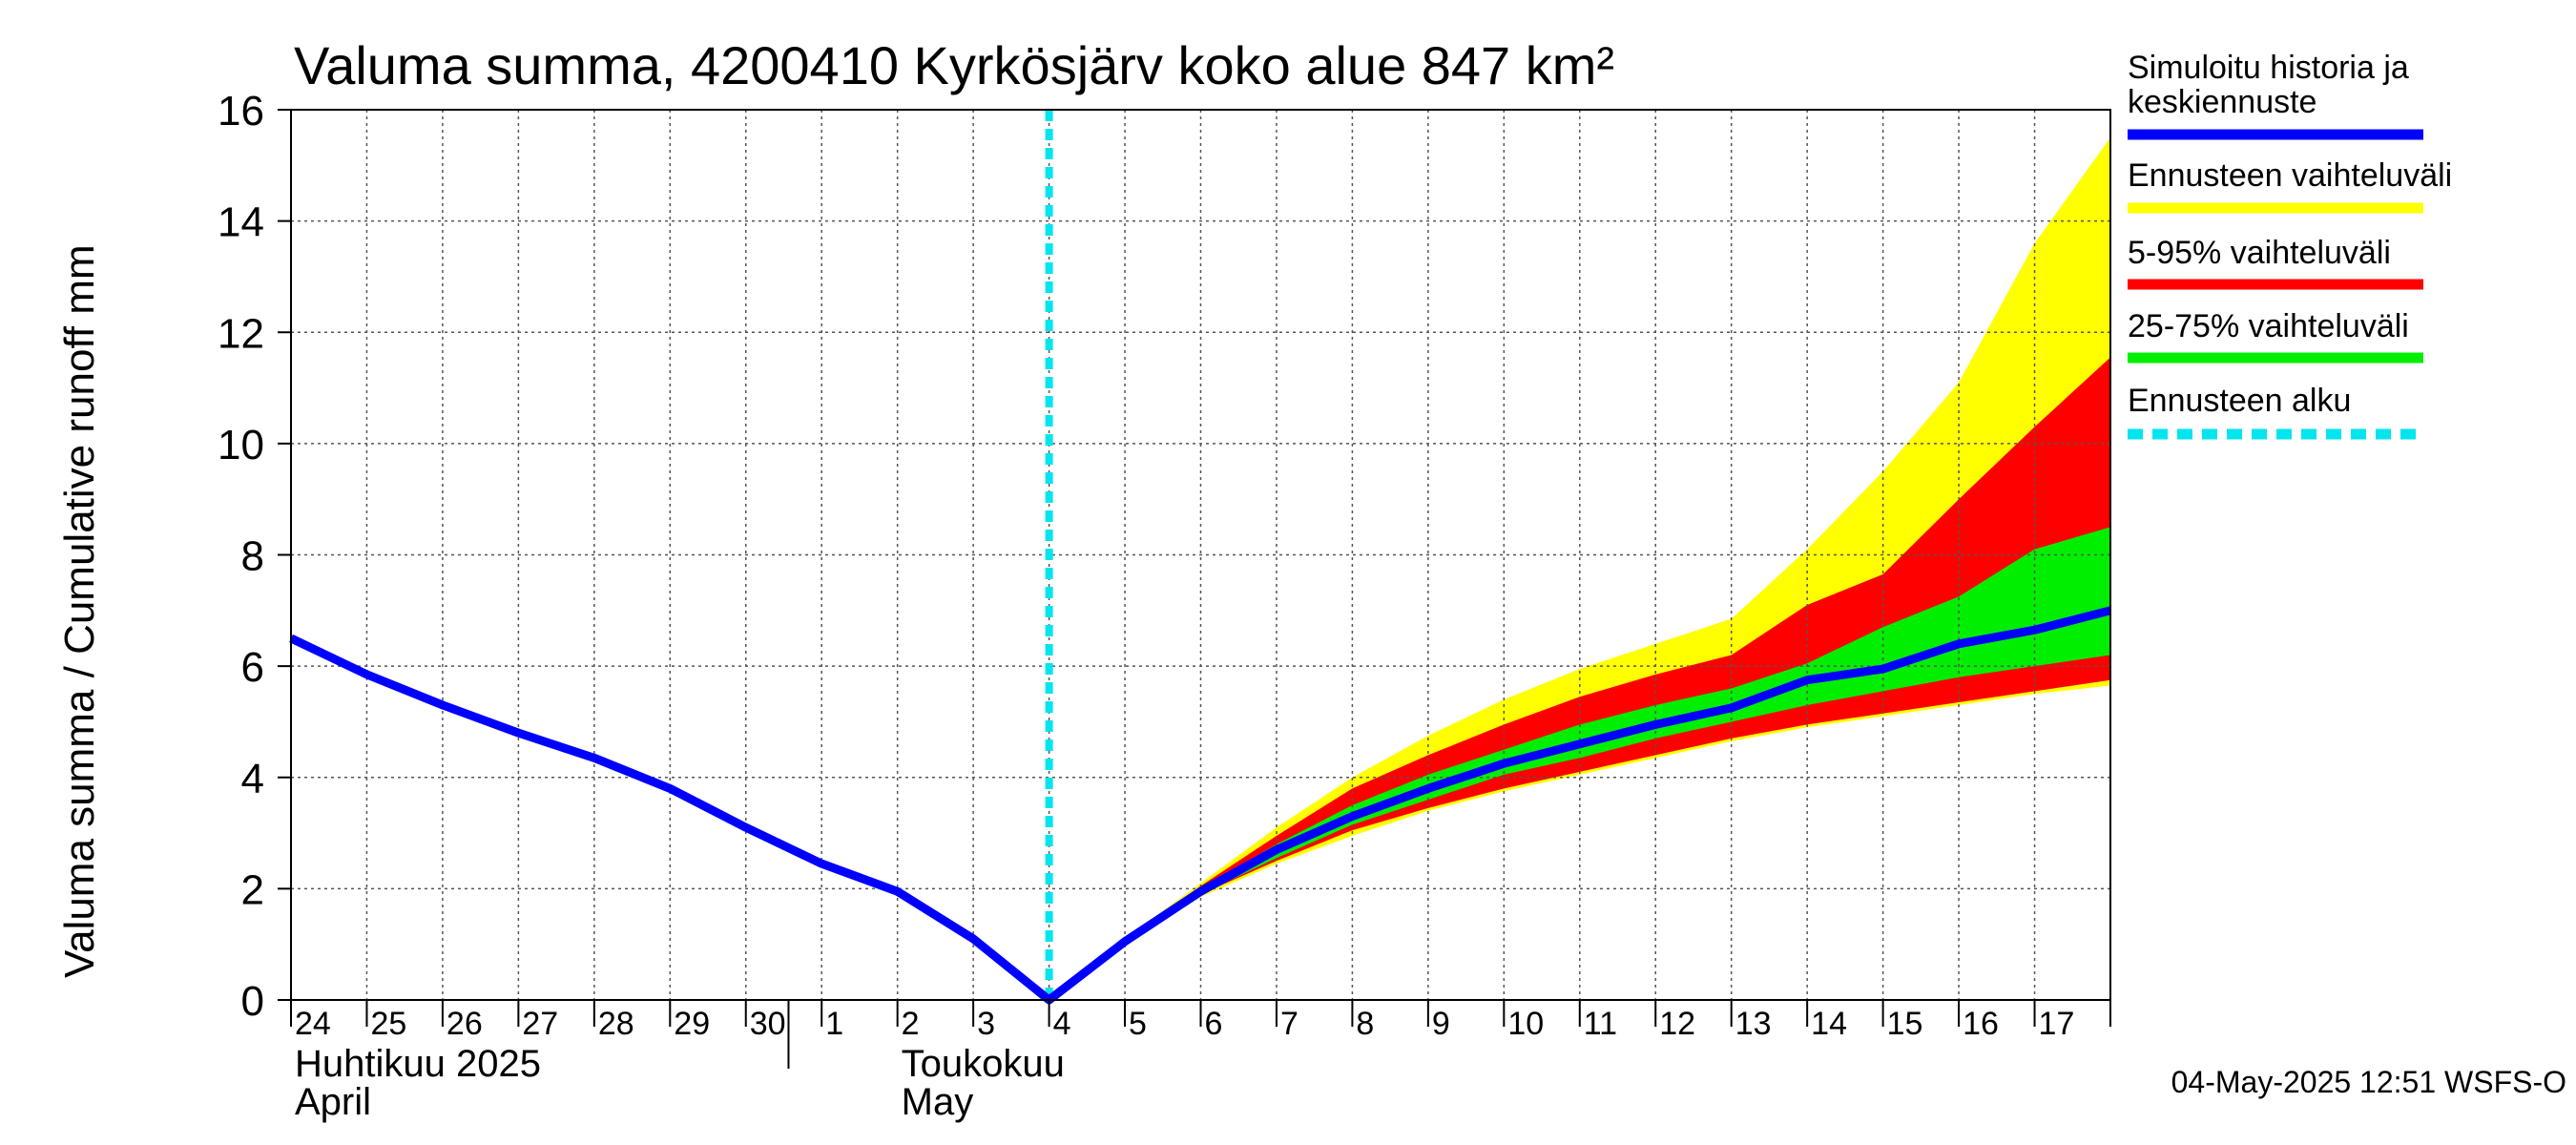 The height and width of the screenshot is (1145, 2576). Describe the element at coordinates (2268, 326) in the screenshot. I see `legend-label: 25-75% vaihteluväli` at that location.